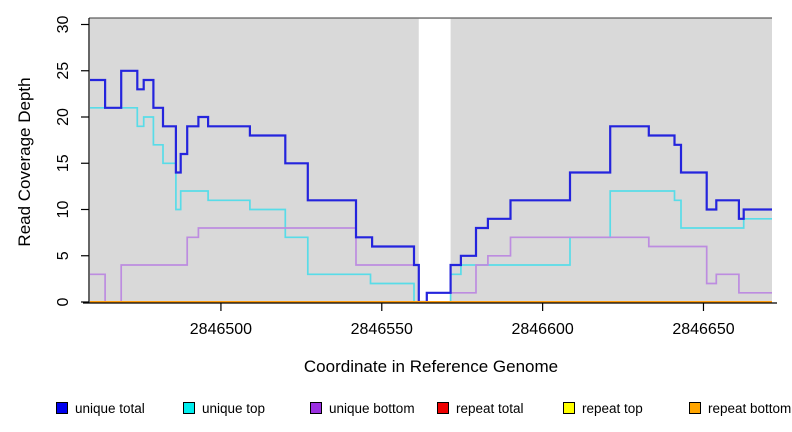 The width and height of the screenshot is (792, 432). Describe the element at coordinates (434, 161) in the screenshot. I see `coverage-gap-band` at that location.